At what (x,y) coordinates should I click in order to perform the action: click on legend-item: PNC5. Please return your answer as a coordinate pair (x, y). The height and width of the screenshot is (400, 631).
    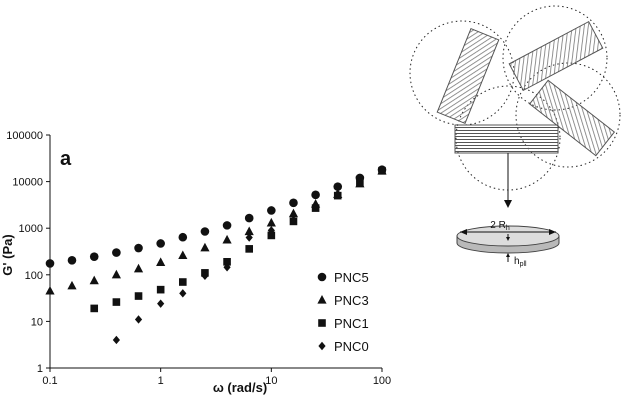
    Looking at the image, I should click on (343, 277).